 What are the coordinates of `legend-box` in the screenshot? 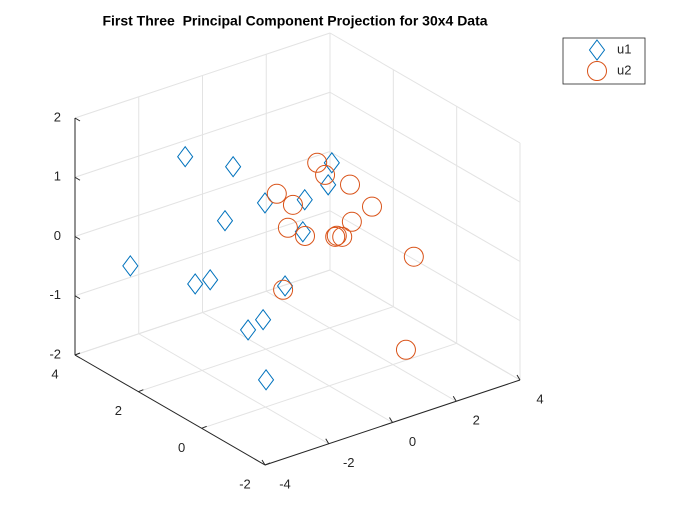 It's located at (604, 61).